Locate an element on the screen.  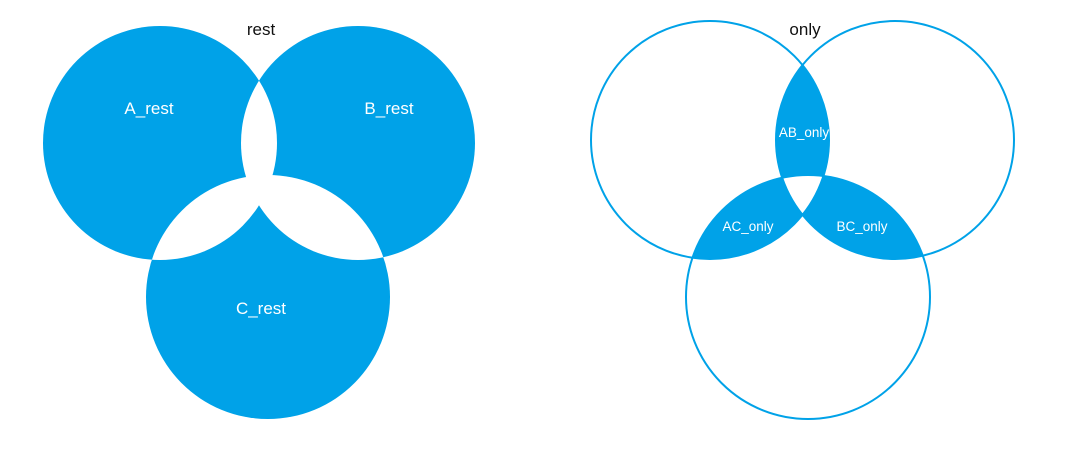
rest-diagram-title: rest is located at coordinates (261, 29).